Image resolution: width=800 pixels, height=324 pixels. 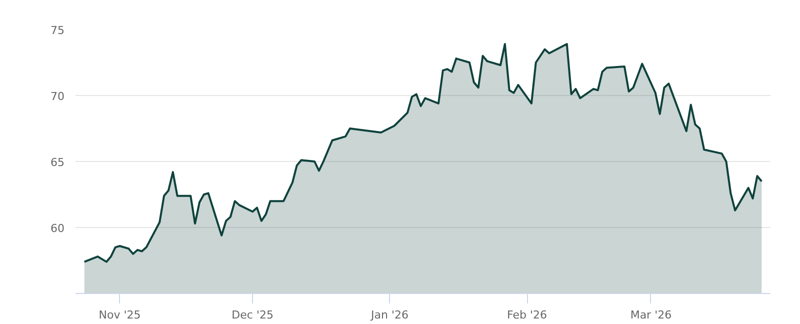 What do you see at coordinates (253, 315) in the screenshot?
I see `x-tick-label: Dec '25` at bounding box center [253, 315].